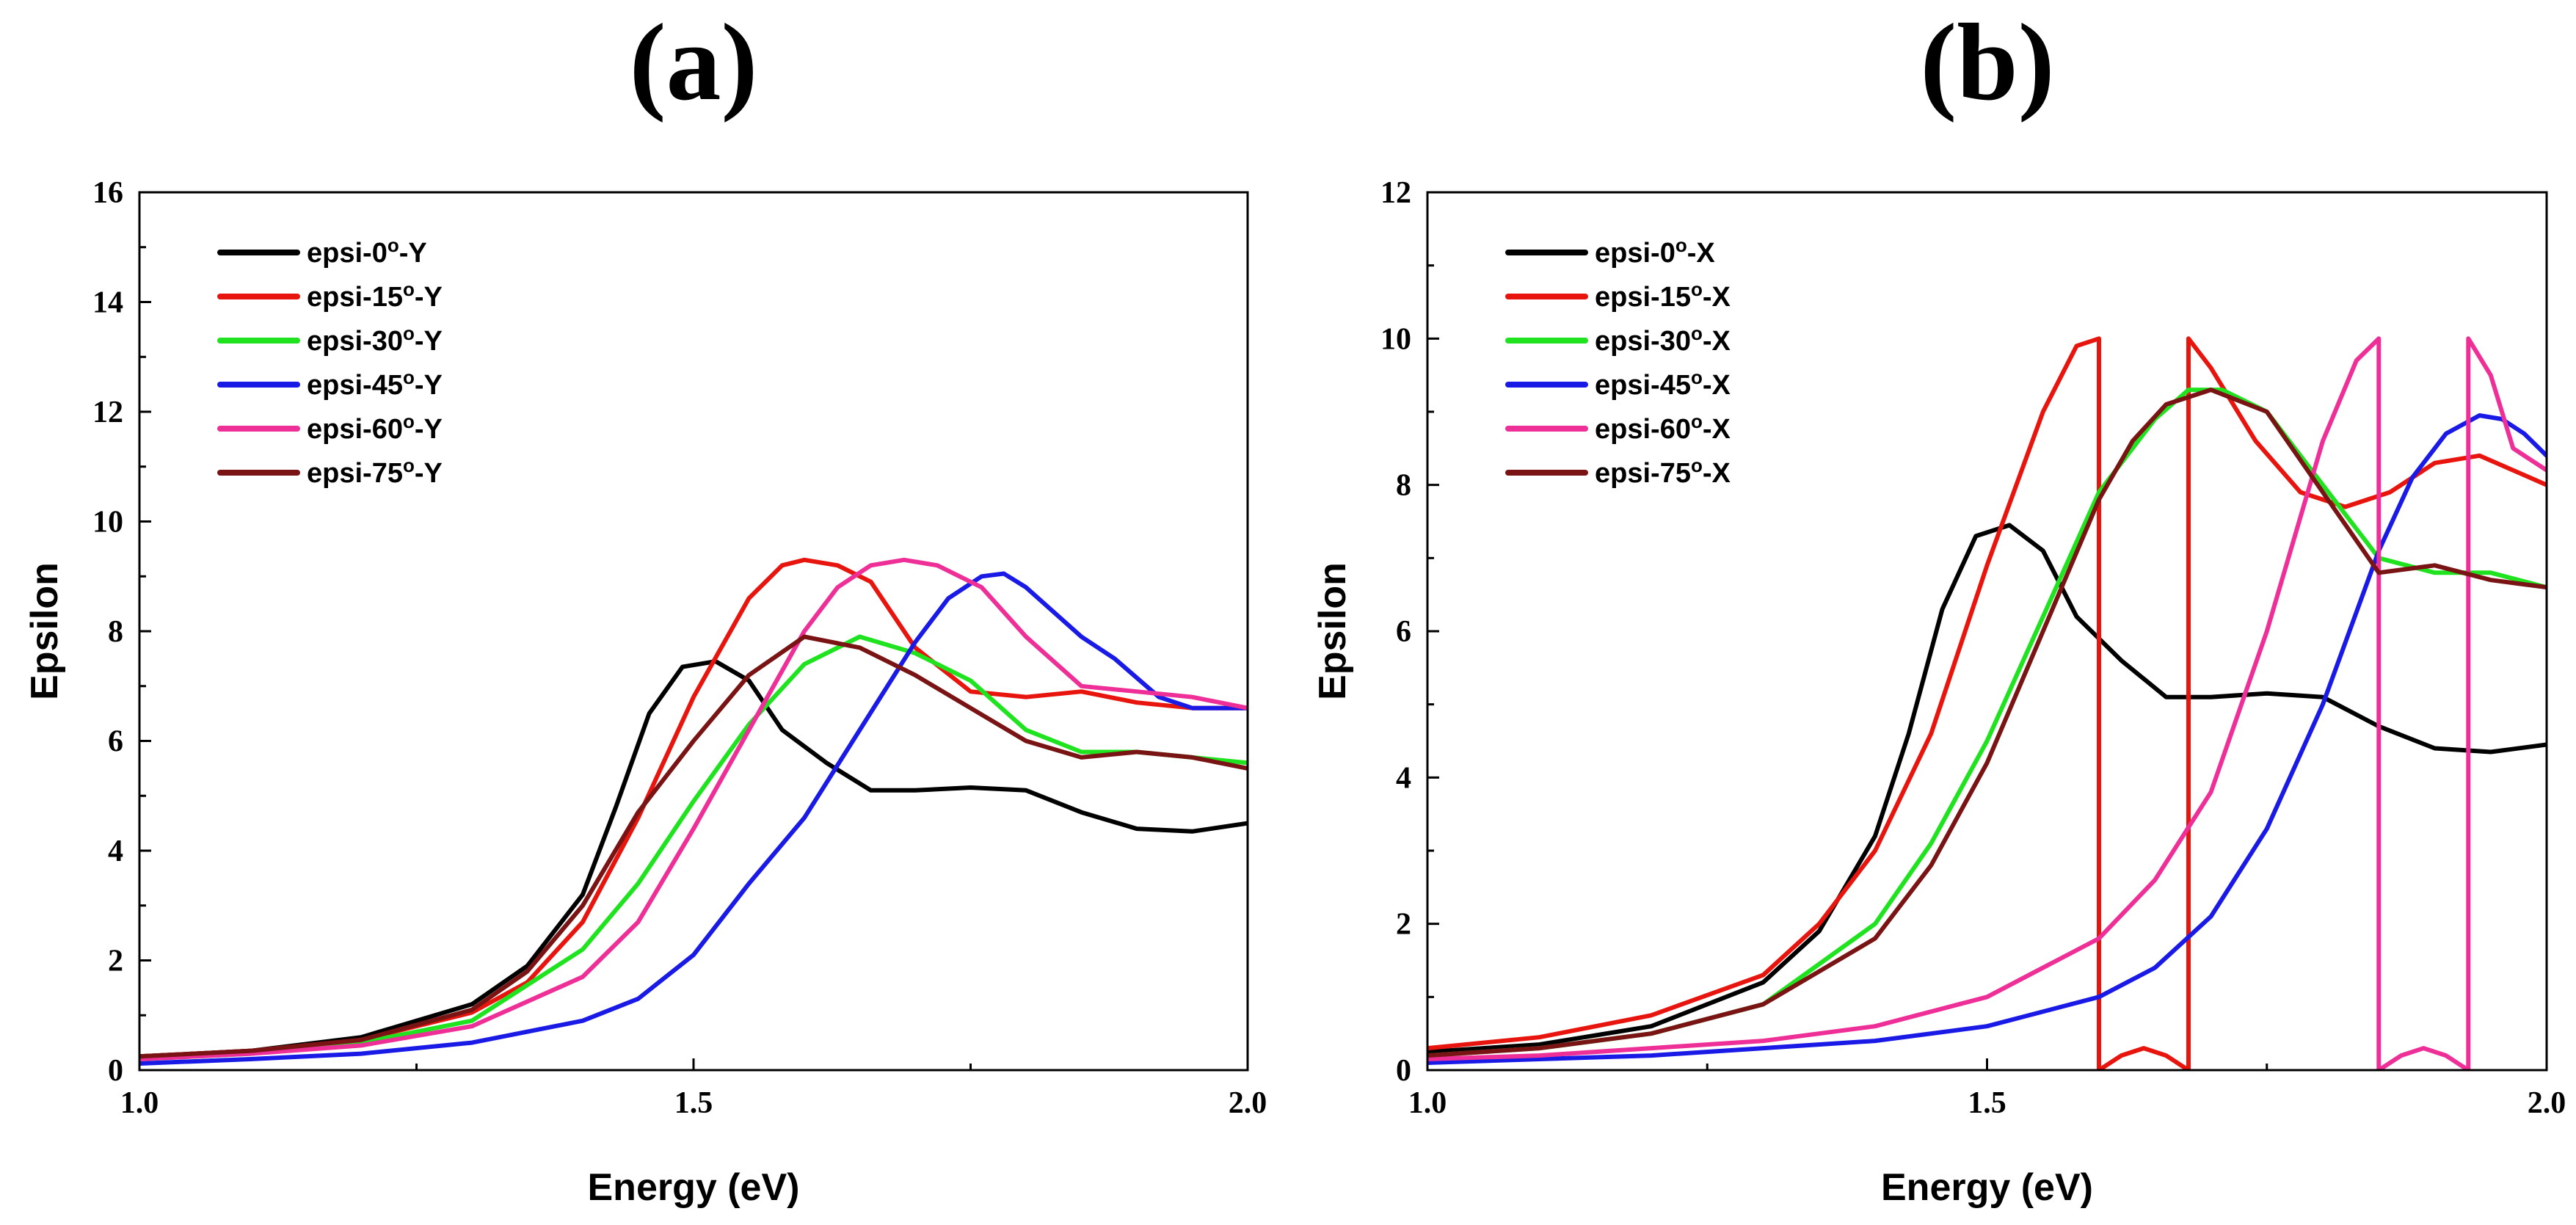 This screenshot has width=2576, height=1225. What do you see at coordinates (375, 295) in the screenshot?
I see `legend-label-epsi-15: epsi-15o-Y` at bounding box center [375, 295].